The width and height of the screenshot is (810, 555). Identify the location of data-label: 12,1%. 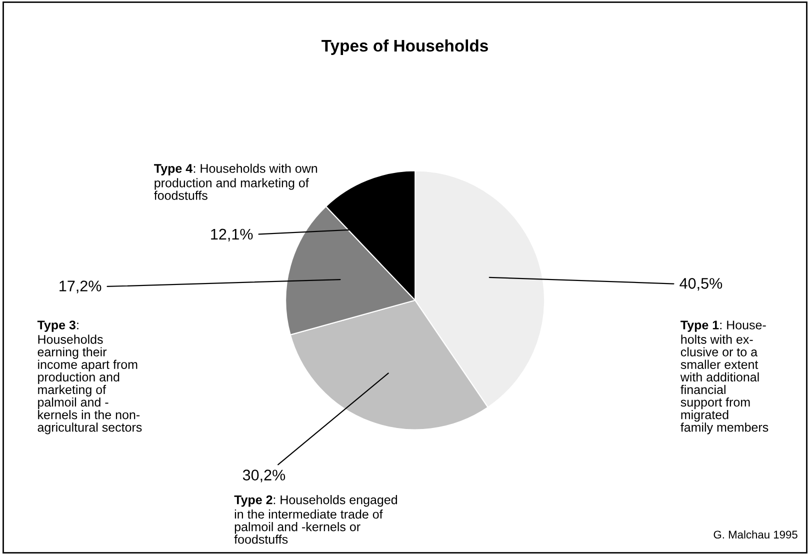
(232, 235).